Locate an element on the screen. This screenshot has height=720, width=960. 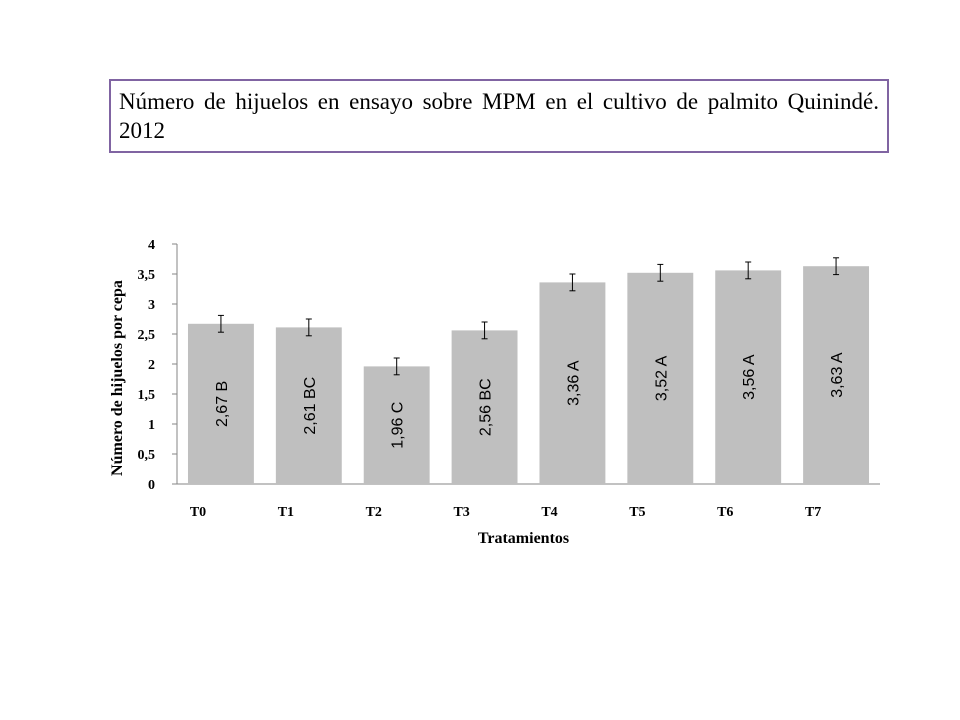
bar-data-label: 3,52 A is located at coordinates (661, 378).